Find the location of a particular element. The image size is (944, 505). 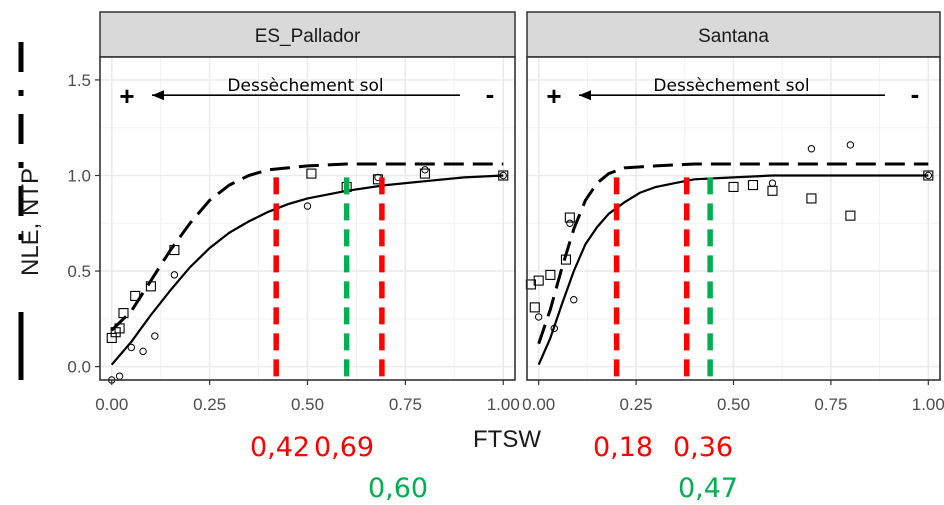

x-axis-title: FTSW is located at coordinates (507, 439).